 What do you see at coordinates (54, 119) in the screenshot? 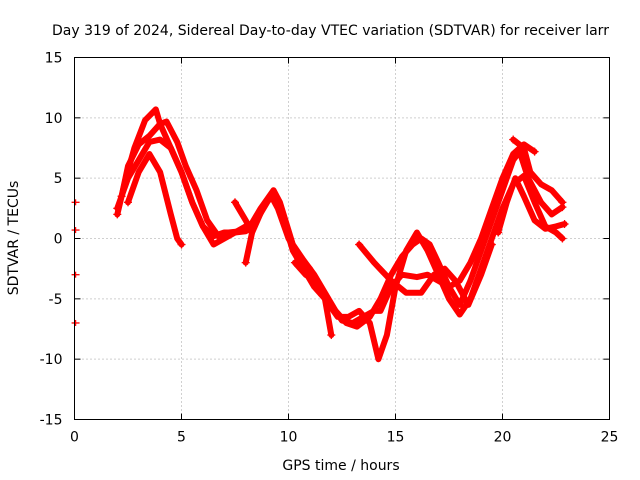
I see `y-tick-label: 10` at bounding box center [54, 119].